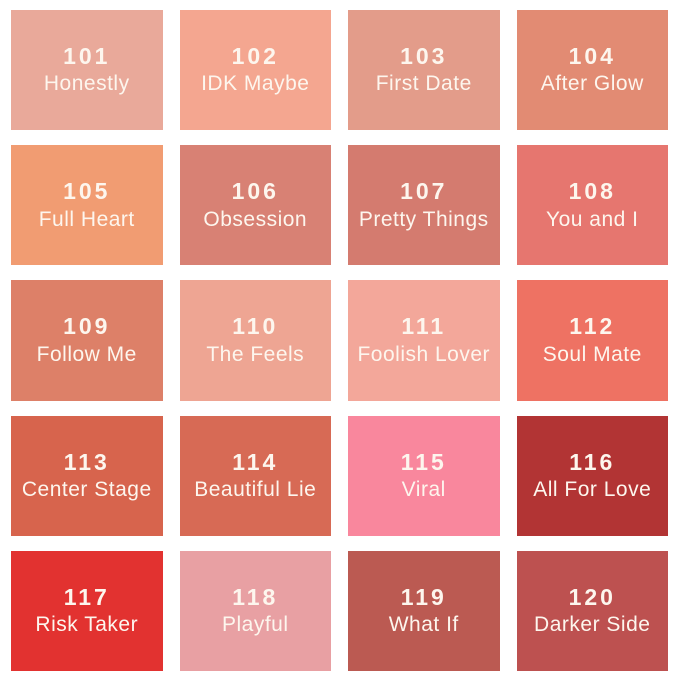 Image resolution: width=679 pixels, height=679 pixels. I want to click on shade-swatch-111: 111 Foolish Lover, so click(424, 340).